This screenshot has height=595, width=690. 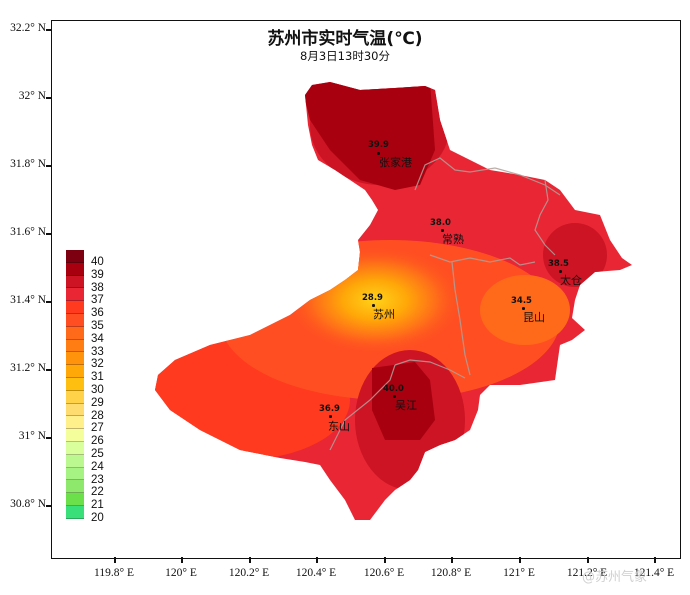 I want to click on colorbar-label: 38, so click(x=97, y=287).